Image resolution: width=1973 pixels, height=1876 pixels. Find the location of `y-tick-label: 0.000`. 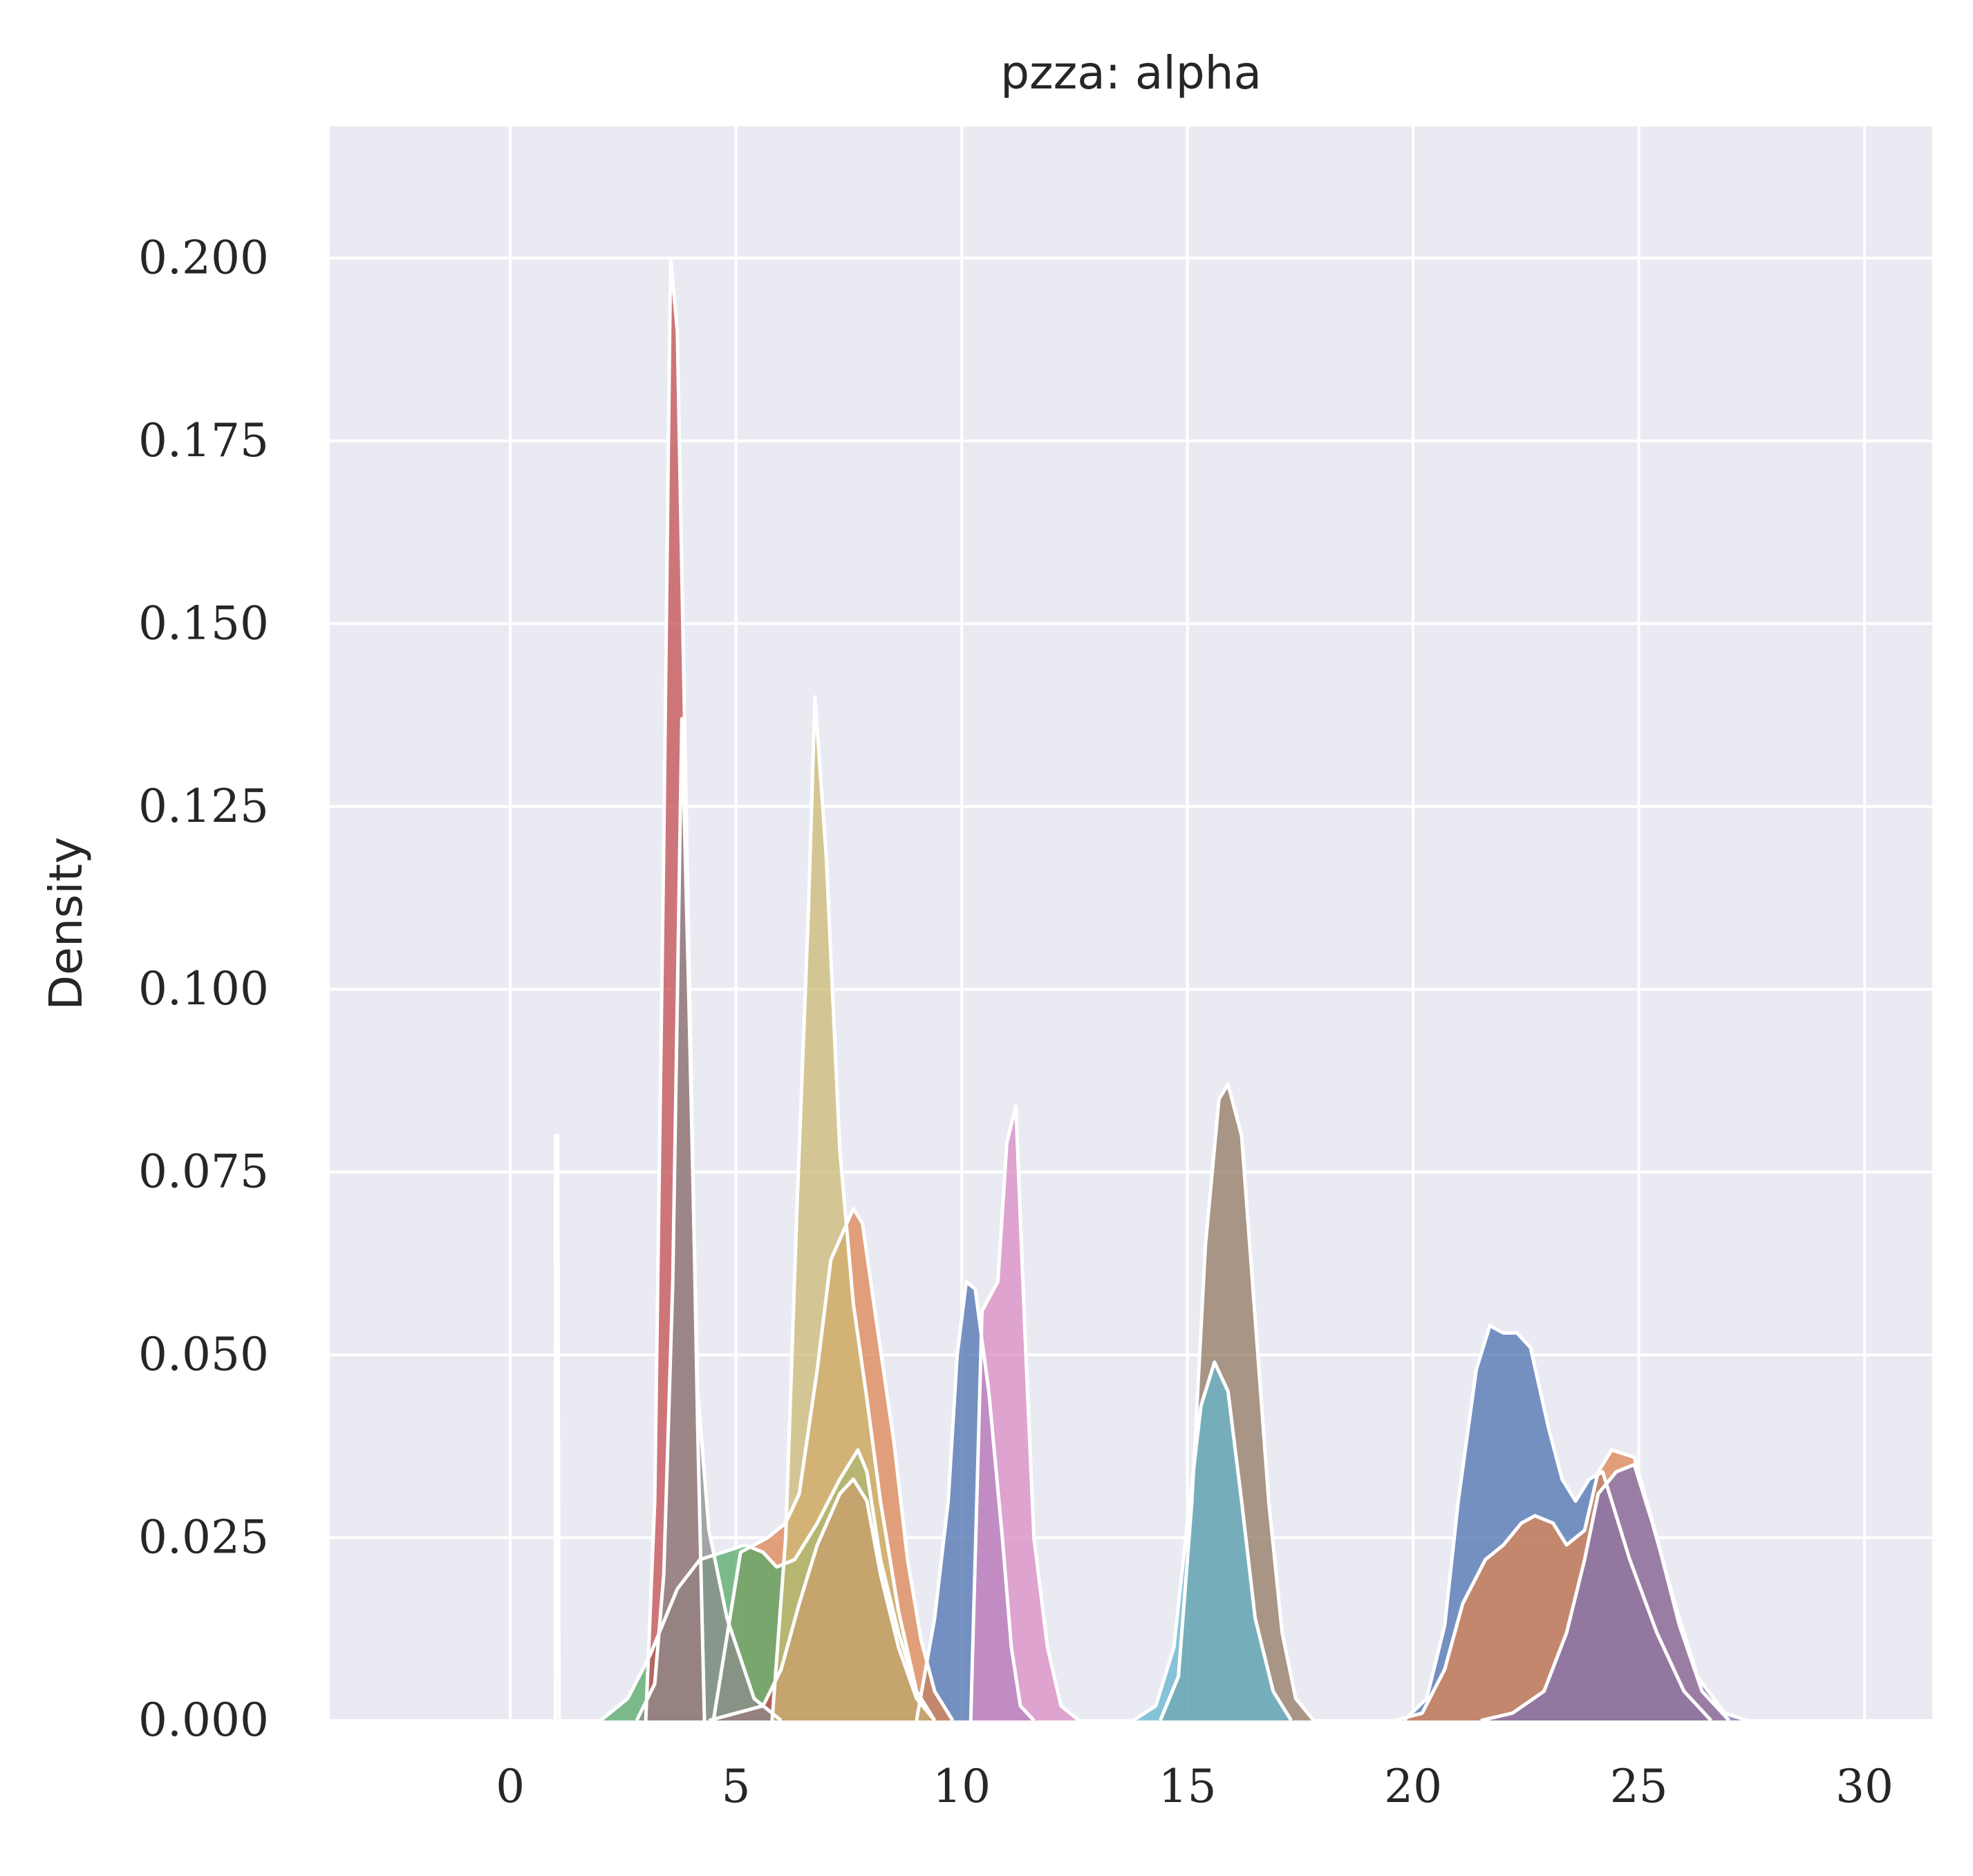

y-tick-label: 0.000 is located at coordinates (203, 1720).